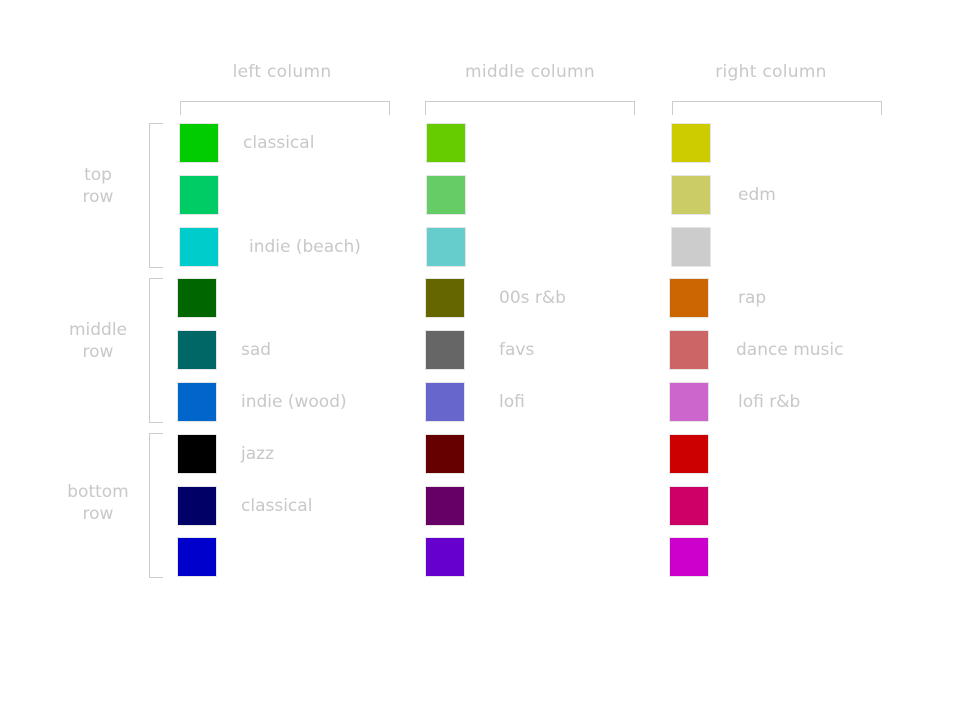 Image resolution: width=960 pixels, height=720 pixels. I want to click on row-label-top: top row, so click(98, 186).